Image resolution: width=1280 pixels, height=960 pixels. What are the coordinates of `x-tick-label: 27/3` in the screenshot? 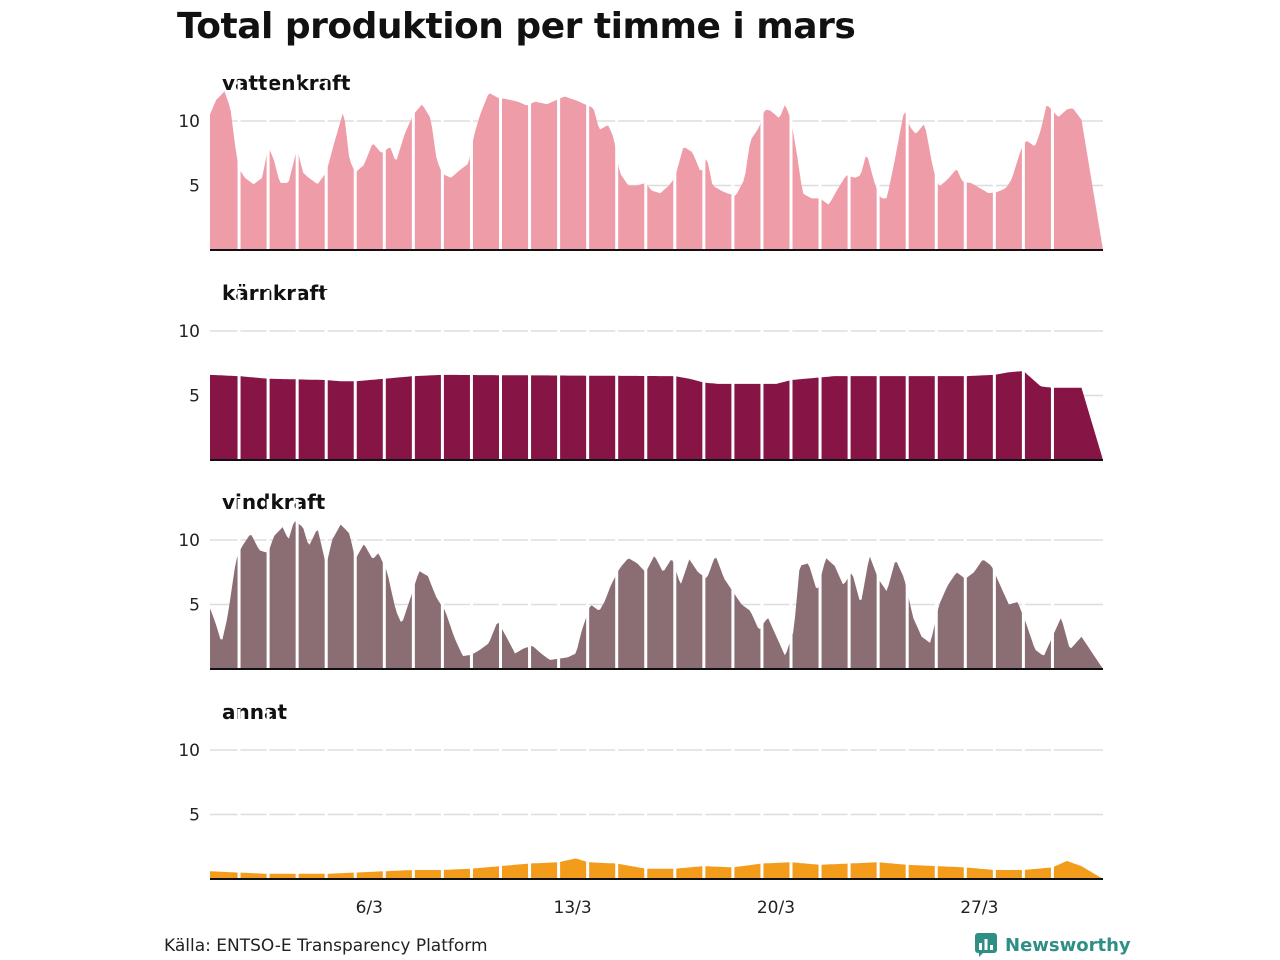 It's located at (979, 908).